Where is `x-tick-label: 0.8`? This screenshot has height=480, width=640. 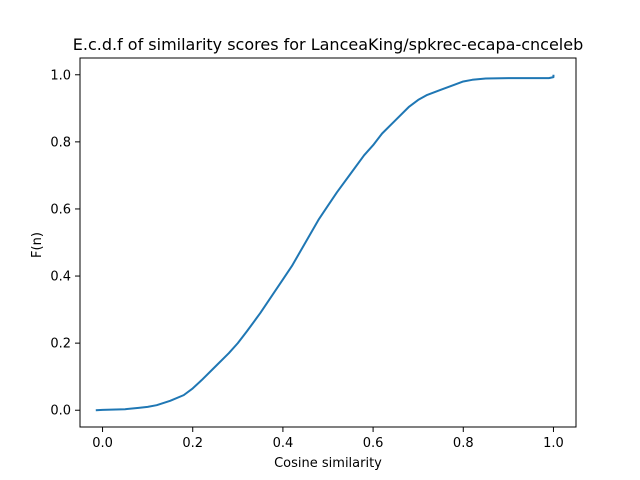 x-tick-label: 0.8 is located at coordinates (463, 443).